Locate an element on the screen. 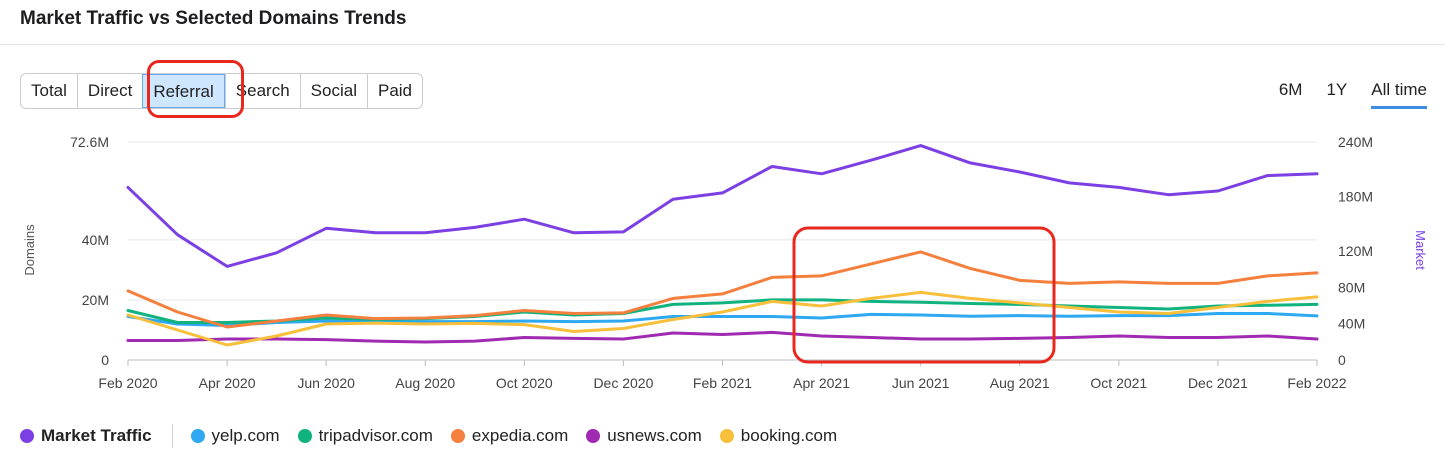 Image resolution: width=1445 pixels, height=463 pixels. tab-search: Search is located at coordinates (262, 91).